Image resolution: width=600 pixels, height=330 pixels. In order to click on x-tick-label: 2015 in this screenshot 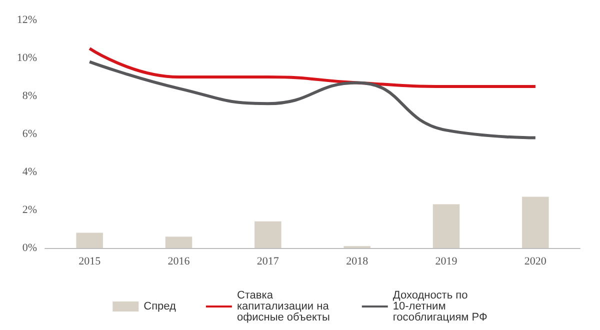, I will do `click(90, 262)`.